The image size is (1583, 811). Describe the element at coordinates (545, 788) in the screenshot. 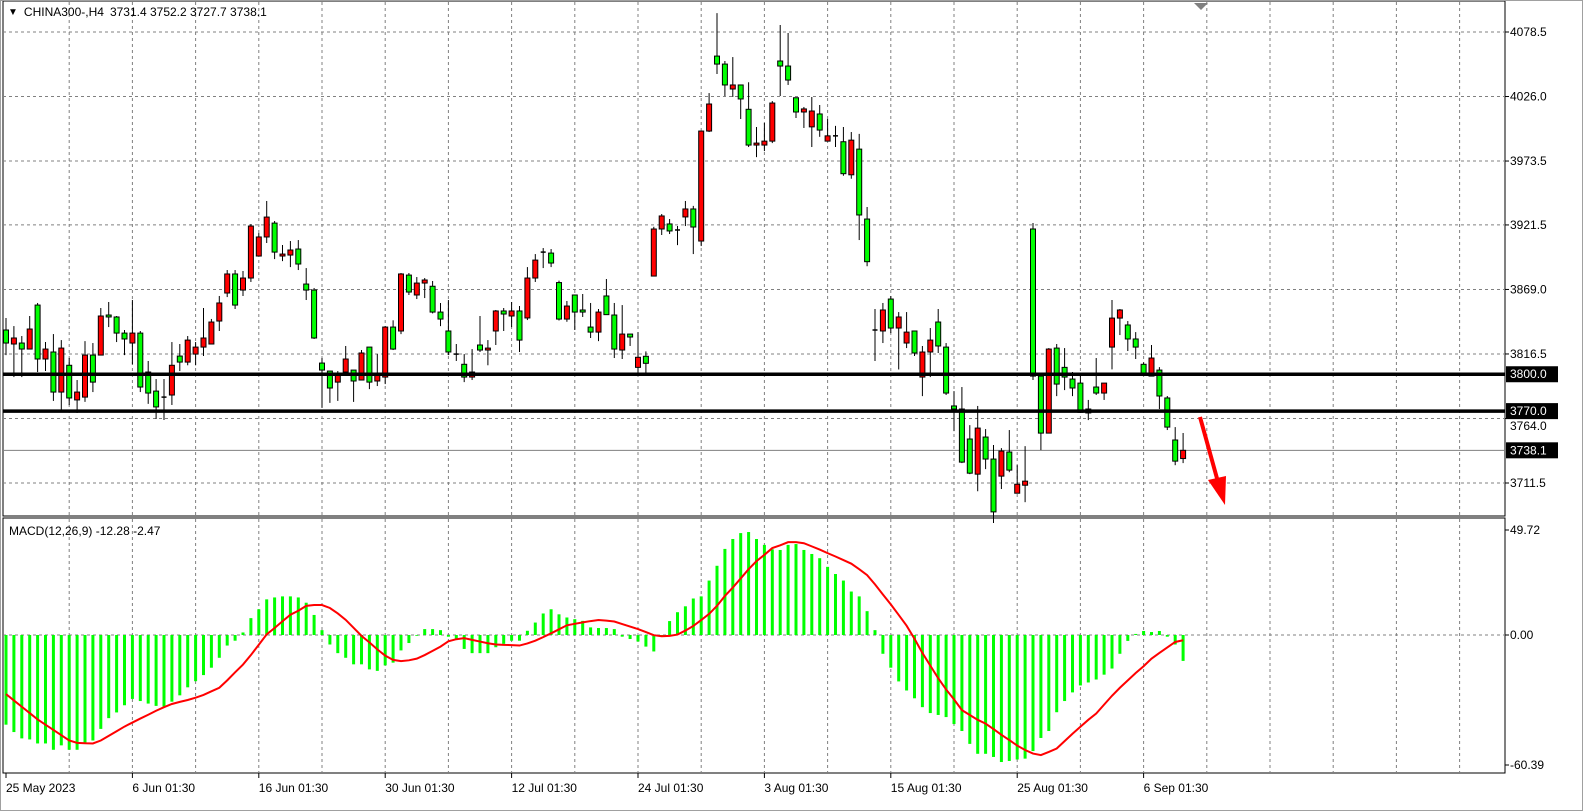

I see `time-axis-label: 12 Jul 01:30` at that location.